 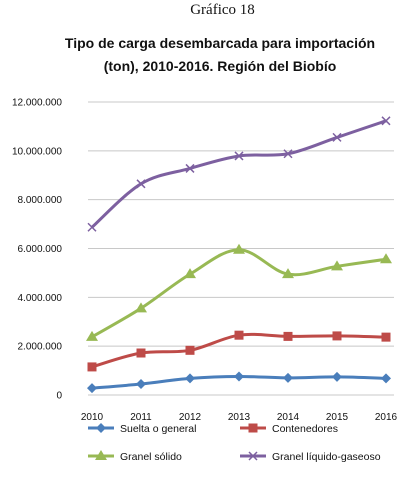 What do you see at coordinates (288, 417) in the screenshot?
I see `x-tick-label: 2014` at bounding box center [288, 417].